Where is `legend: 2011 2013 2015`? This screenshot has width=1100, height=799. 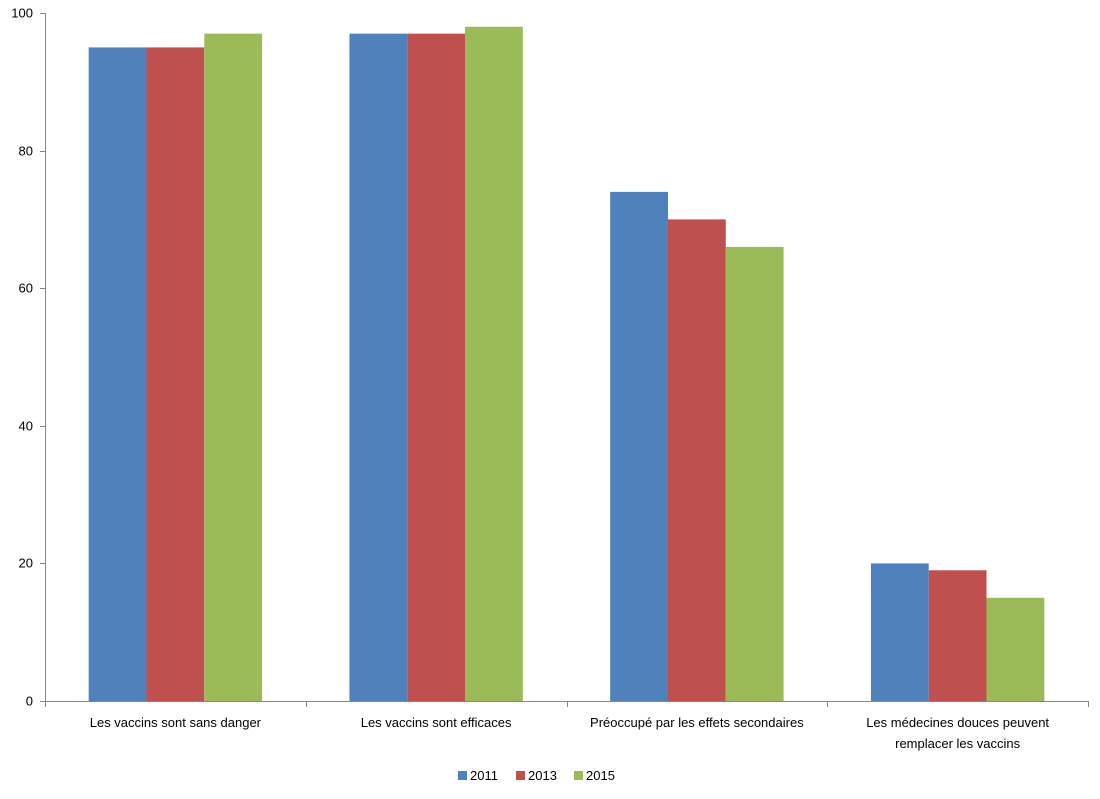 legend: 2011 2013 2015 is located at coordinates (536, 775).